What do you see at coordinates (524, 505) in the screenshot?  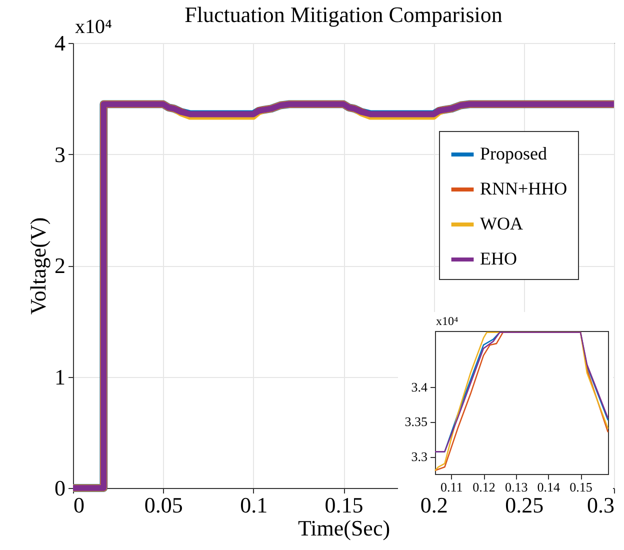 I see `x-tick-label: 0.25` at bounding box center [524, 505].